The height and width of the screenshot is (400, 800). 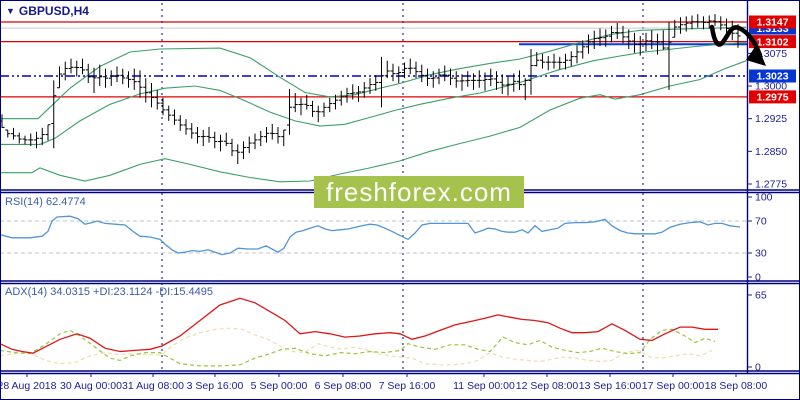 What do you see at coordinates (215, 386) in the screenshot?
I see `time-axis-label: 3 Sep 16:00` at bounding box center [215, 386].